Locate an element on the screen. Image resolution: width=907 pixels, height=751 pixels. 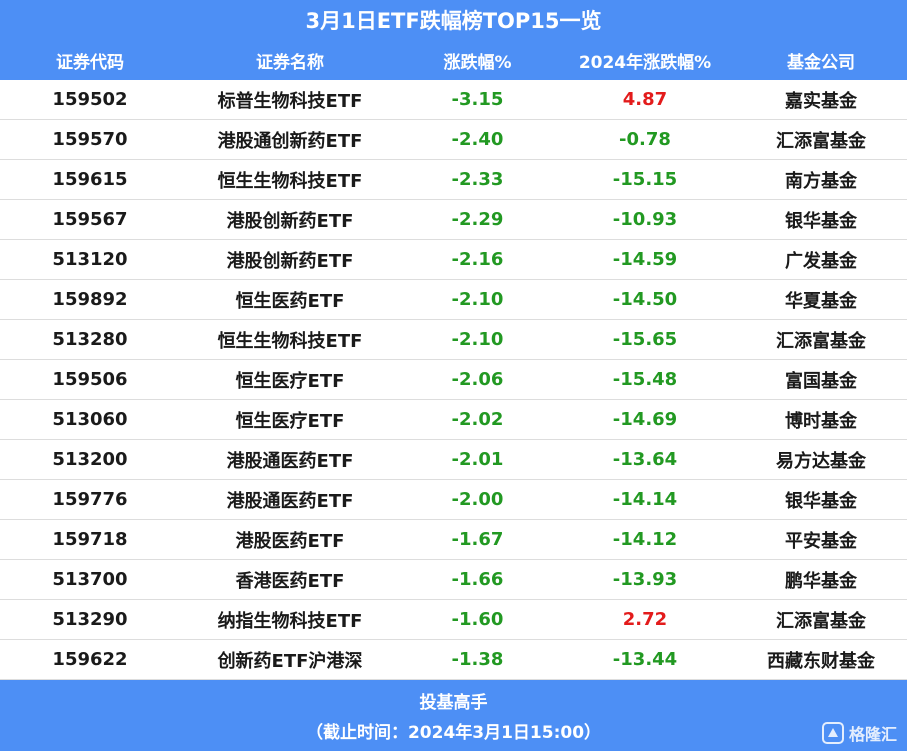
row-ytd: -14.59 is located at coordinates (645, 259).